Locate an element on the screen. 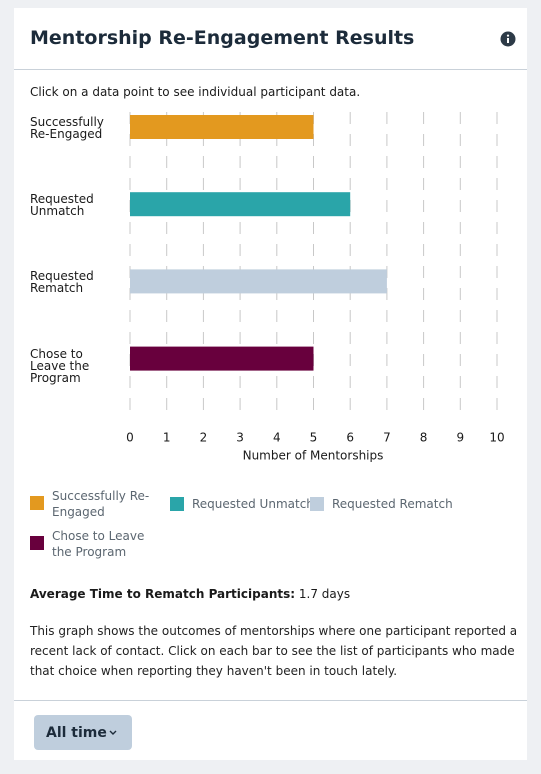 The image size is (541, 774). legend-item: Successfully Re-Engaged is located at coordinates (91, 504).